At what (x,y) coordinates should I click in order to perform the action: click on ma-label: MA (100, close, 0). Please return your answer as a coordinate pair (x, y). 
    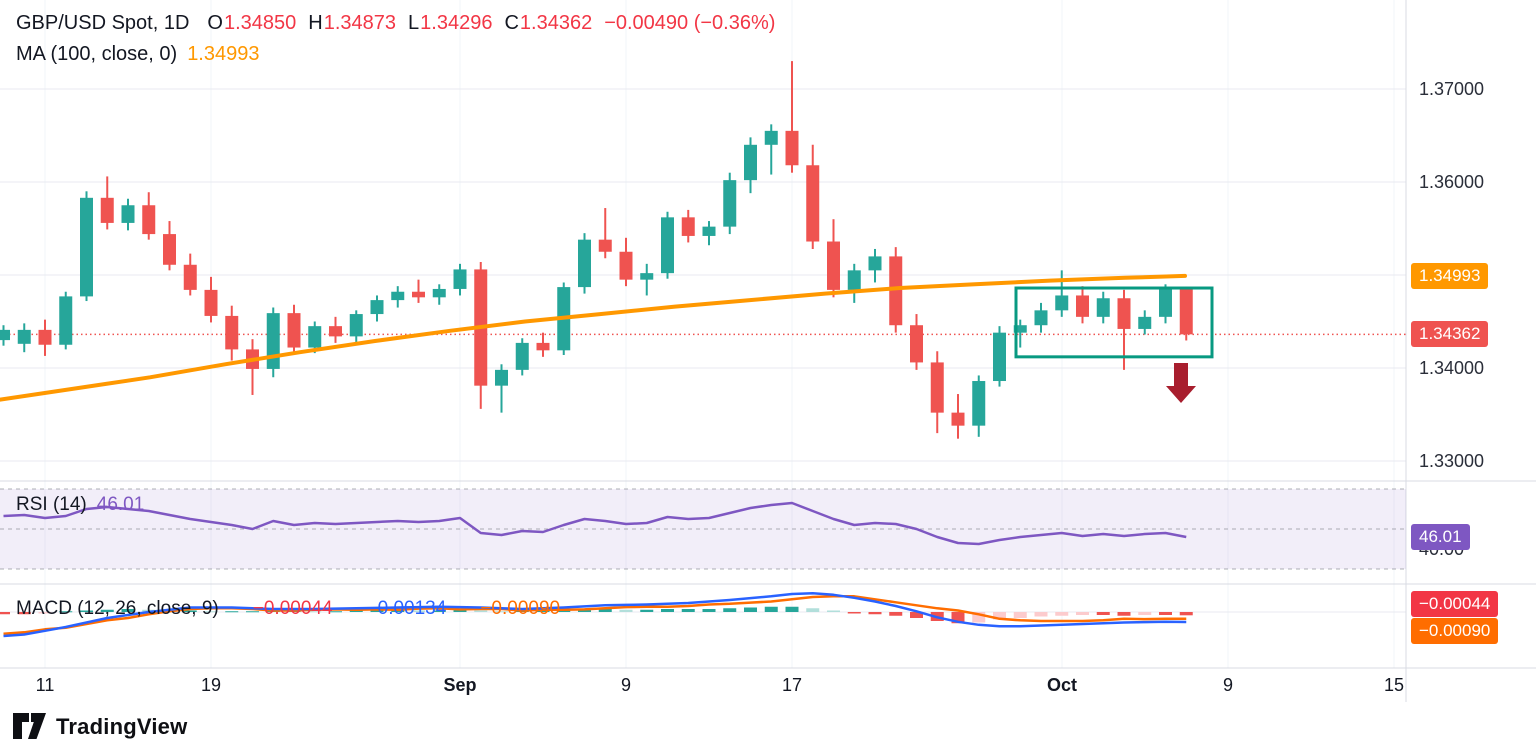
    Looking at the image, I should click on (97, 54).